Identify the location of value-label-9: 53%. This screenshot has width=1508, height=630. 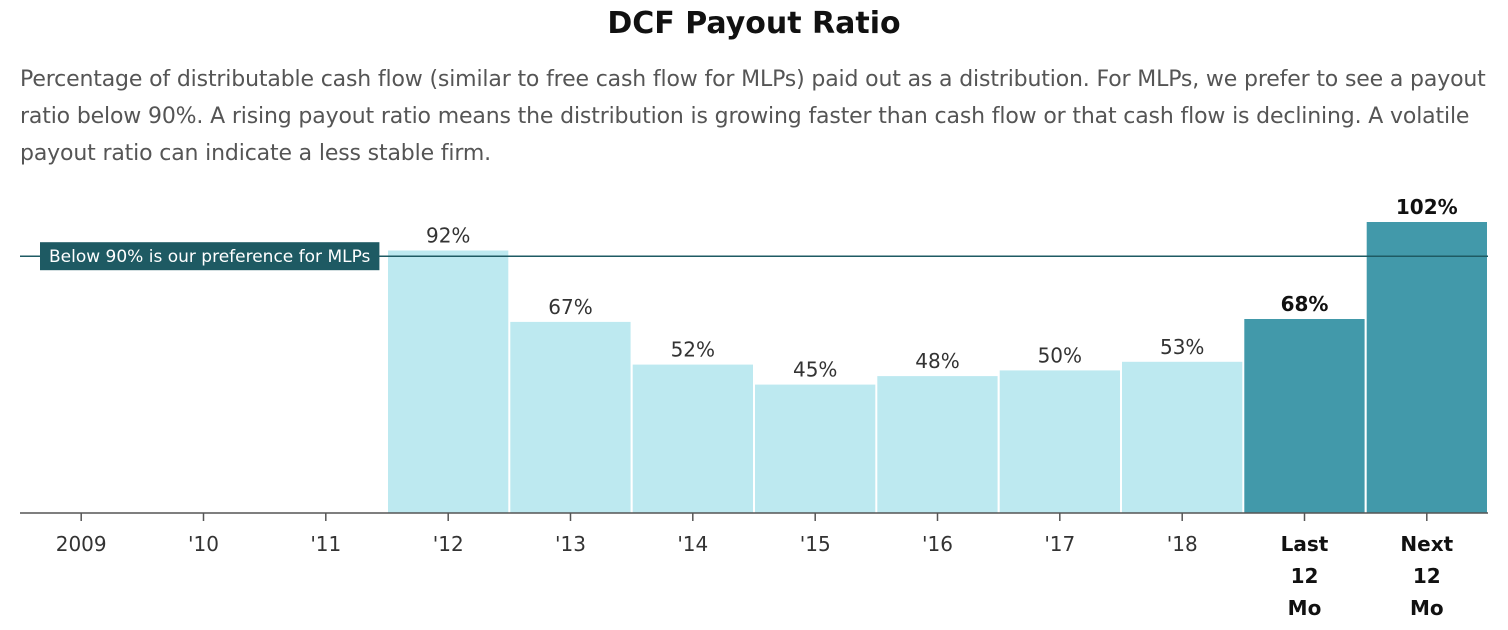
(1182, 347).